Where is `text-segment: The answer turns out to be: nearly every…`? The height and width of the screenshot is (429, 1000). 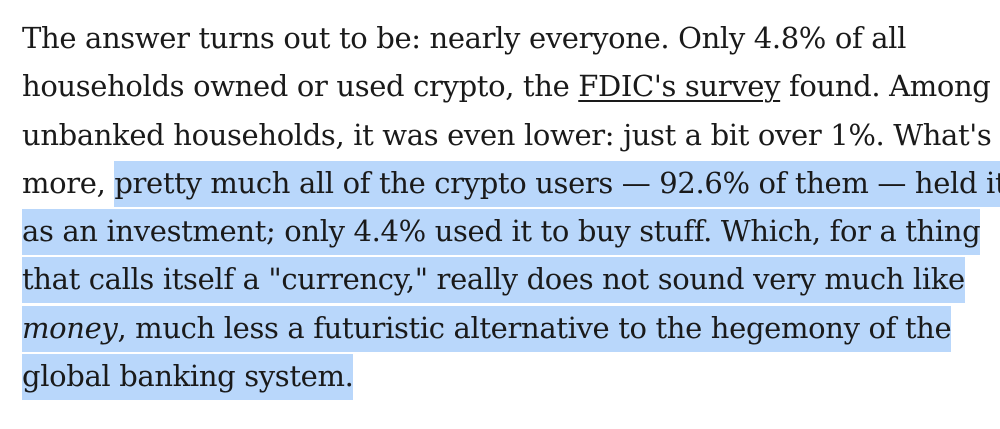 text-segment: The answer turns out to be: nearly every… is located at coordinates (464, 38).